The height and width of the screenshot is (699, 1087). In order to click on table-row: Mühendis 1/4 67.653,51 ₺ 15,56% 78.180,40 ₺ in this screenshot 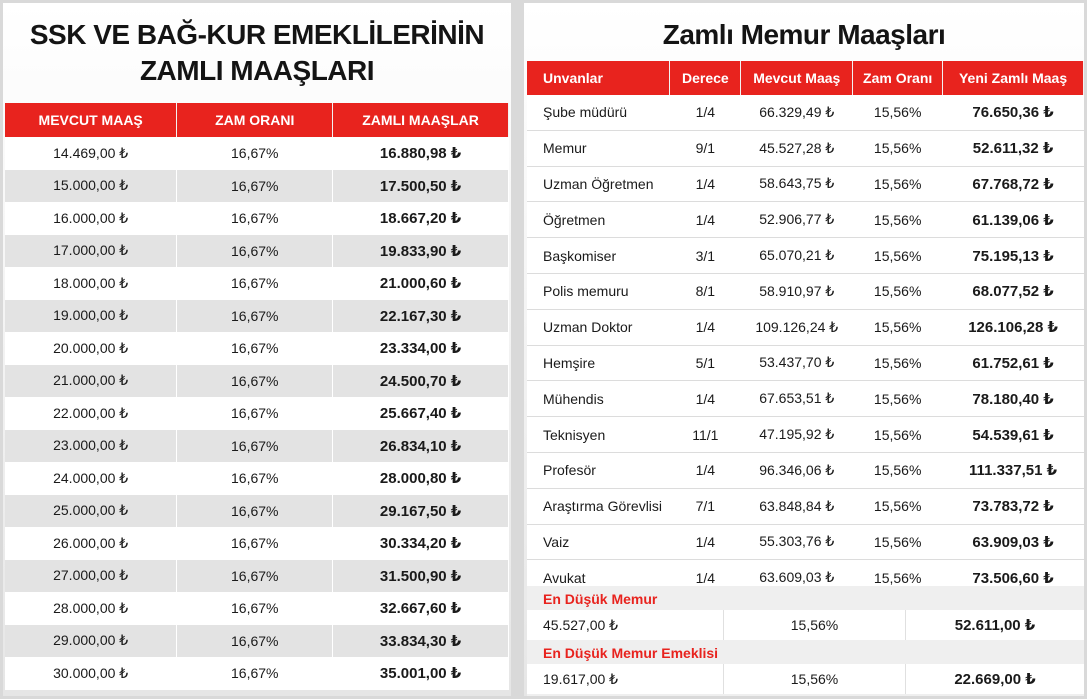, I will do `click(805, 399)`.